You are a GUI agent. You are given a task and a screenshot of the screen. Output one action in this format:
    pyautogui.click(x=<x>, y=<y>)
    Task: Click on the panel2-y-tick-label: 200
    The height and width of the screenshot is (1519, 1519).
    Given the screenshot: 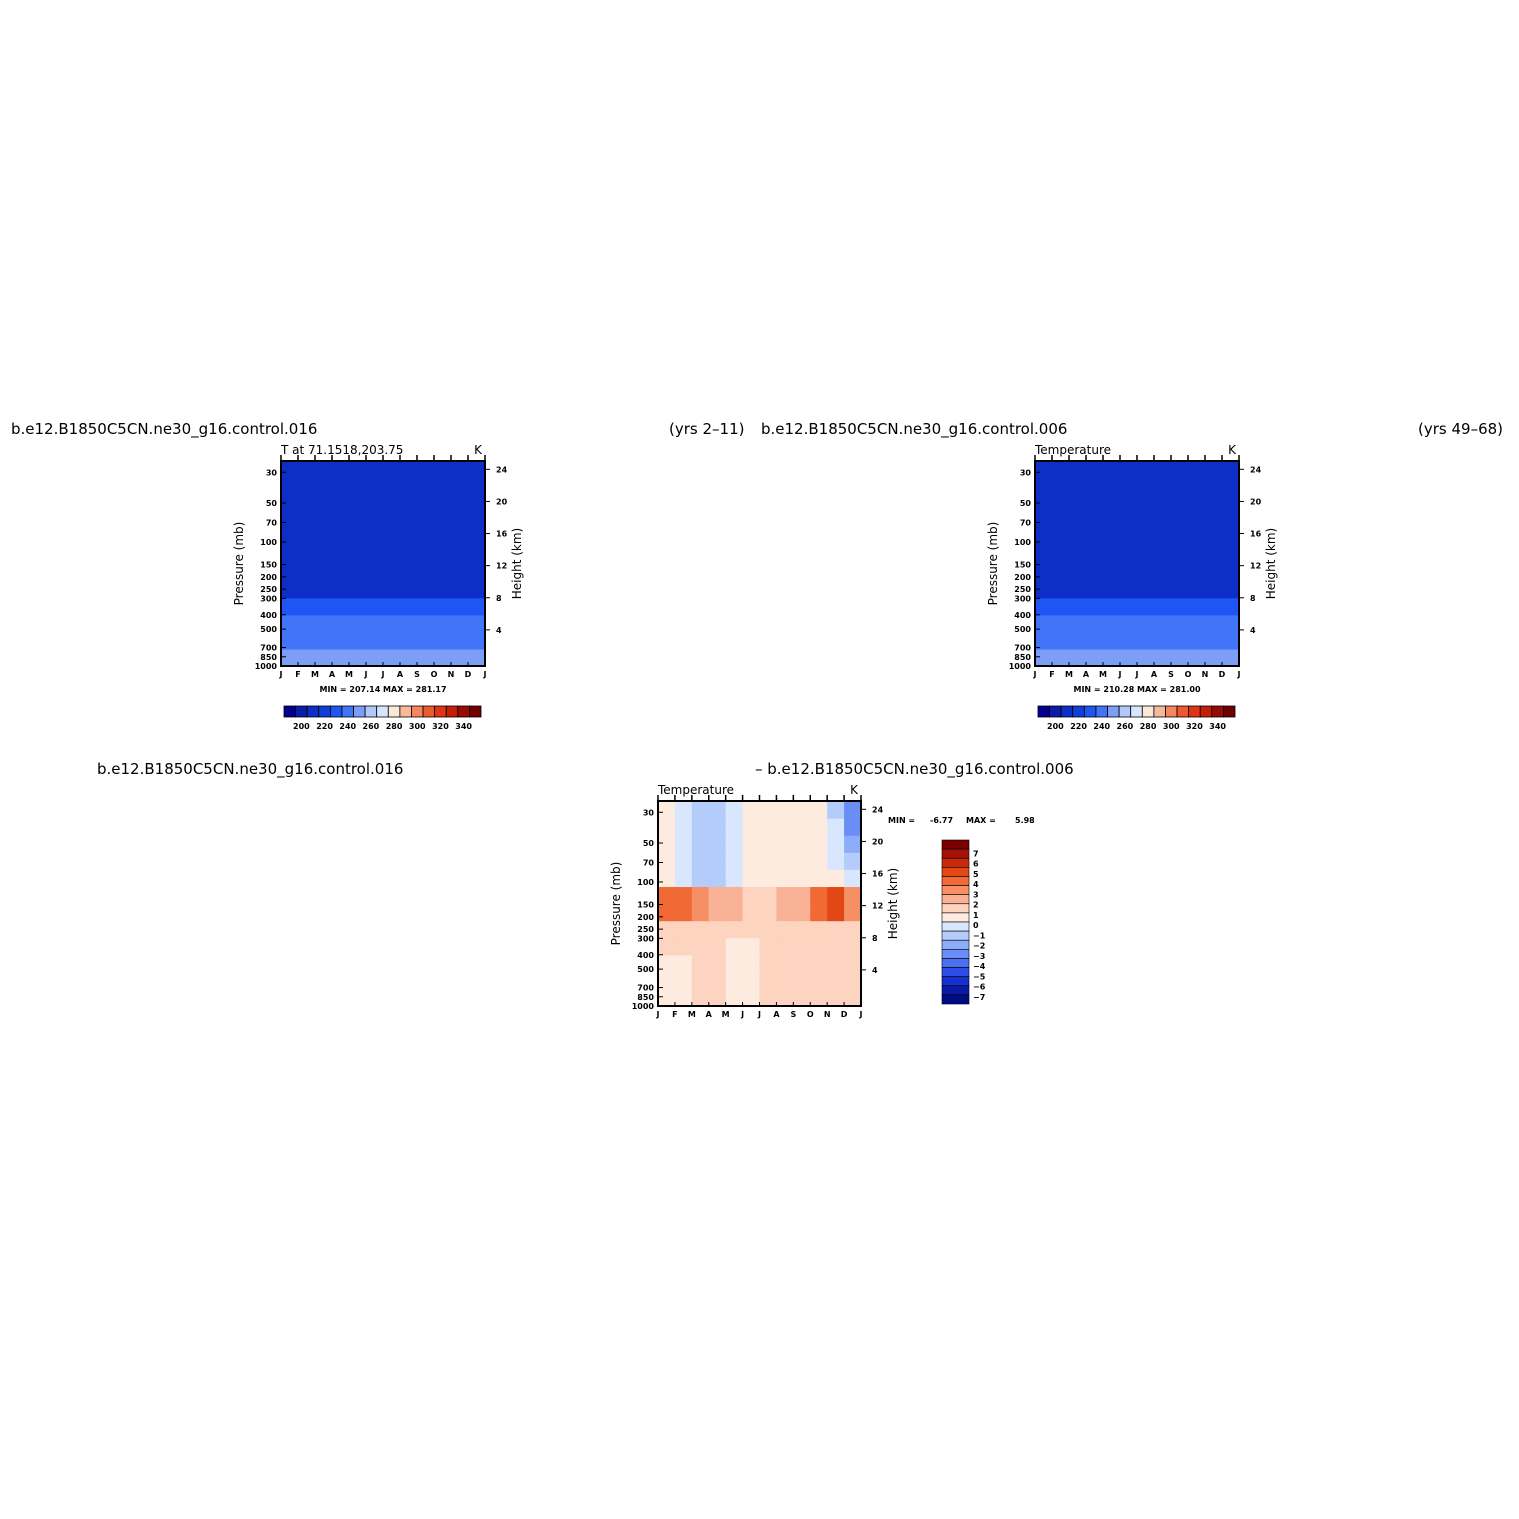 What is the action you would take?
    pyautogui.click(x=1022, y=577)
    